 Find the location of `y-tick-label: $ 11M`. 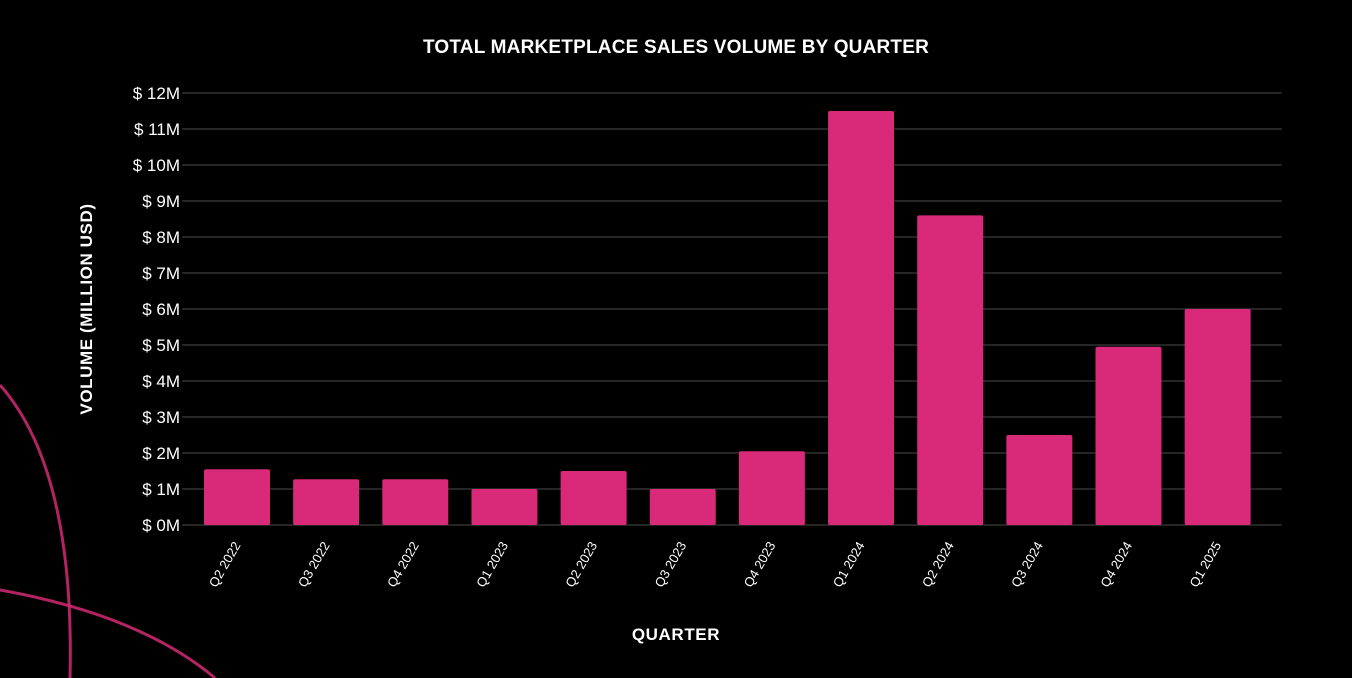

y-tick-label: $ 11M is located at coordinates (157, 129).